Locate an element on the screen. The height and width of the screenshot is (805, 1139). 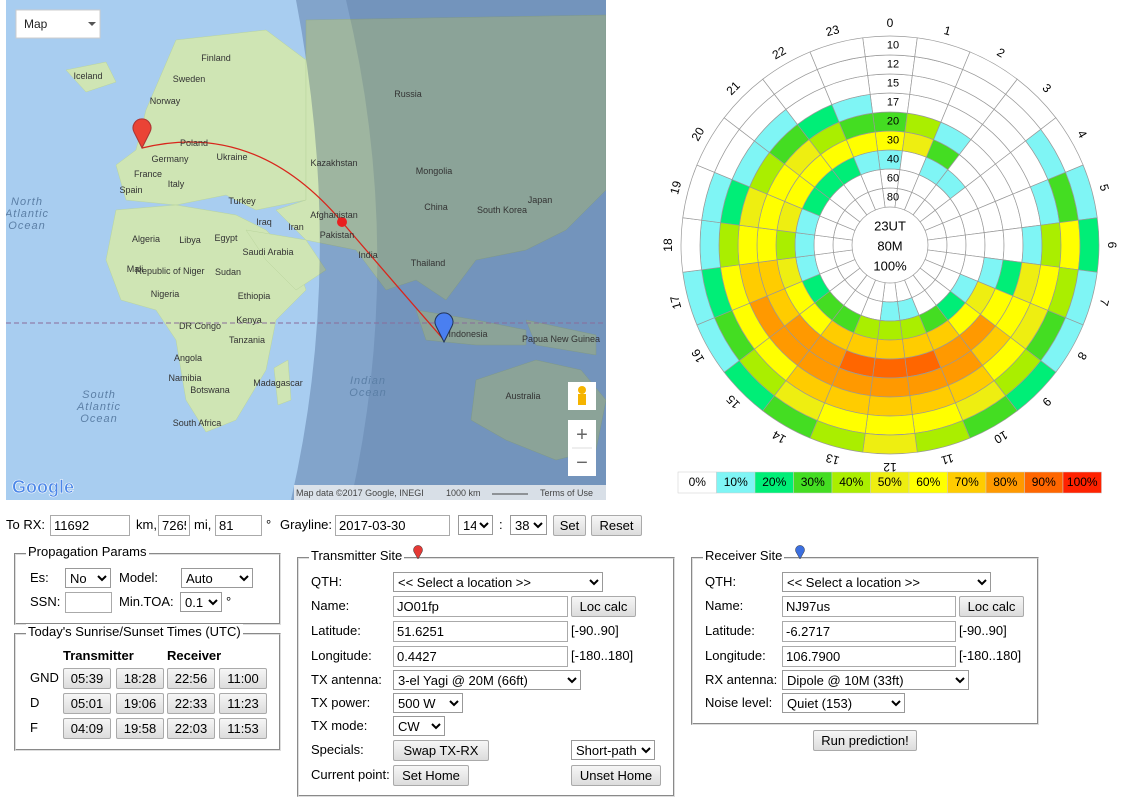
country-label: Sweden is located at coordinates (189, 79).